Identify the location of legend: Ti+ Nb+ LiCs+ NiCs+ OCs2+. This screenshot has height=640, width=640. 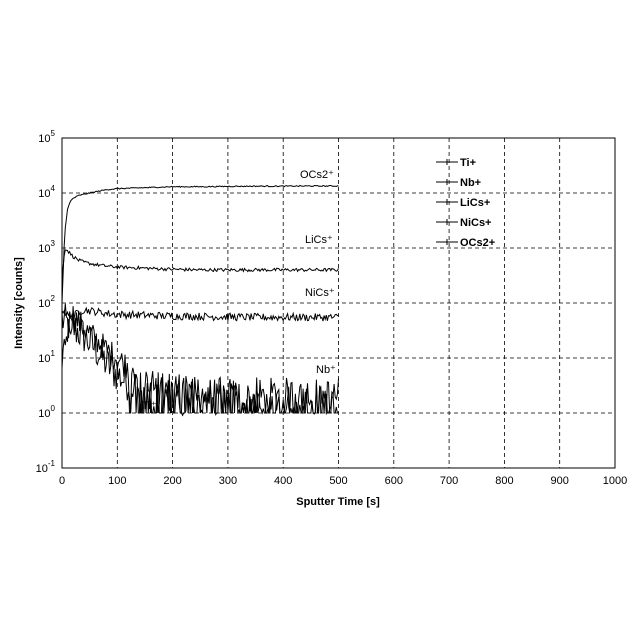
(465, 203).